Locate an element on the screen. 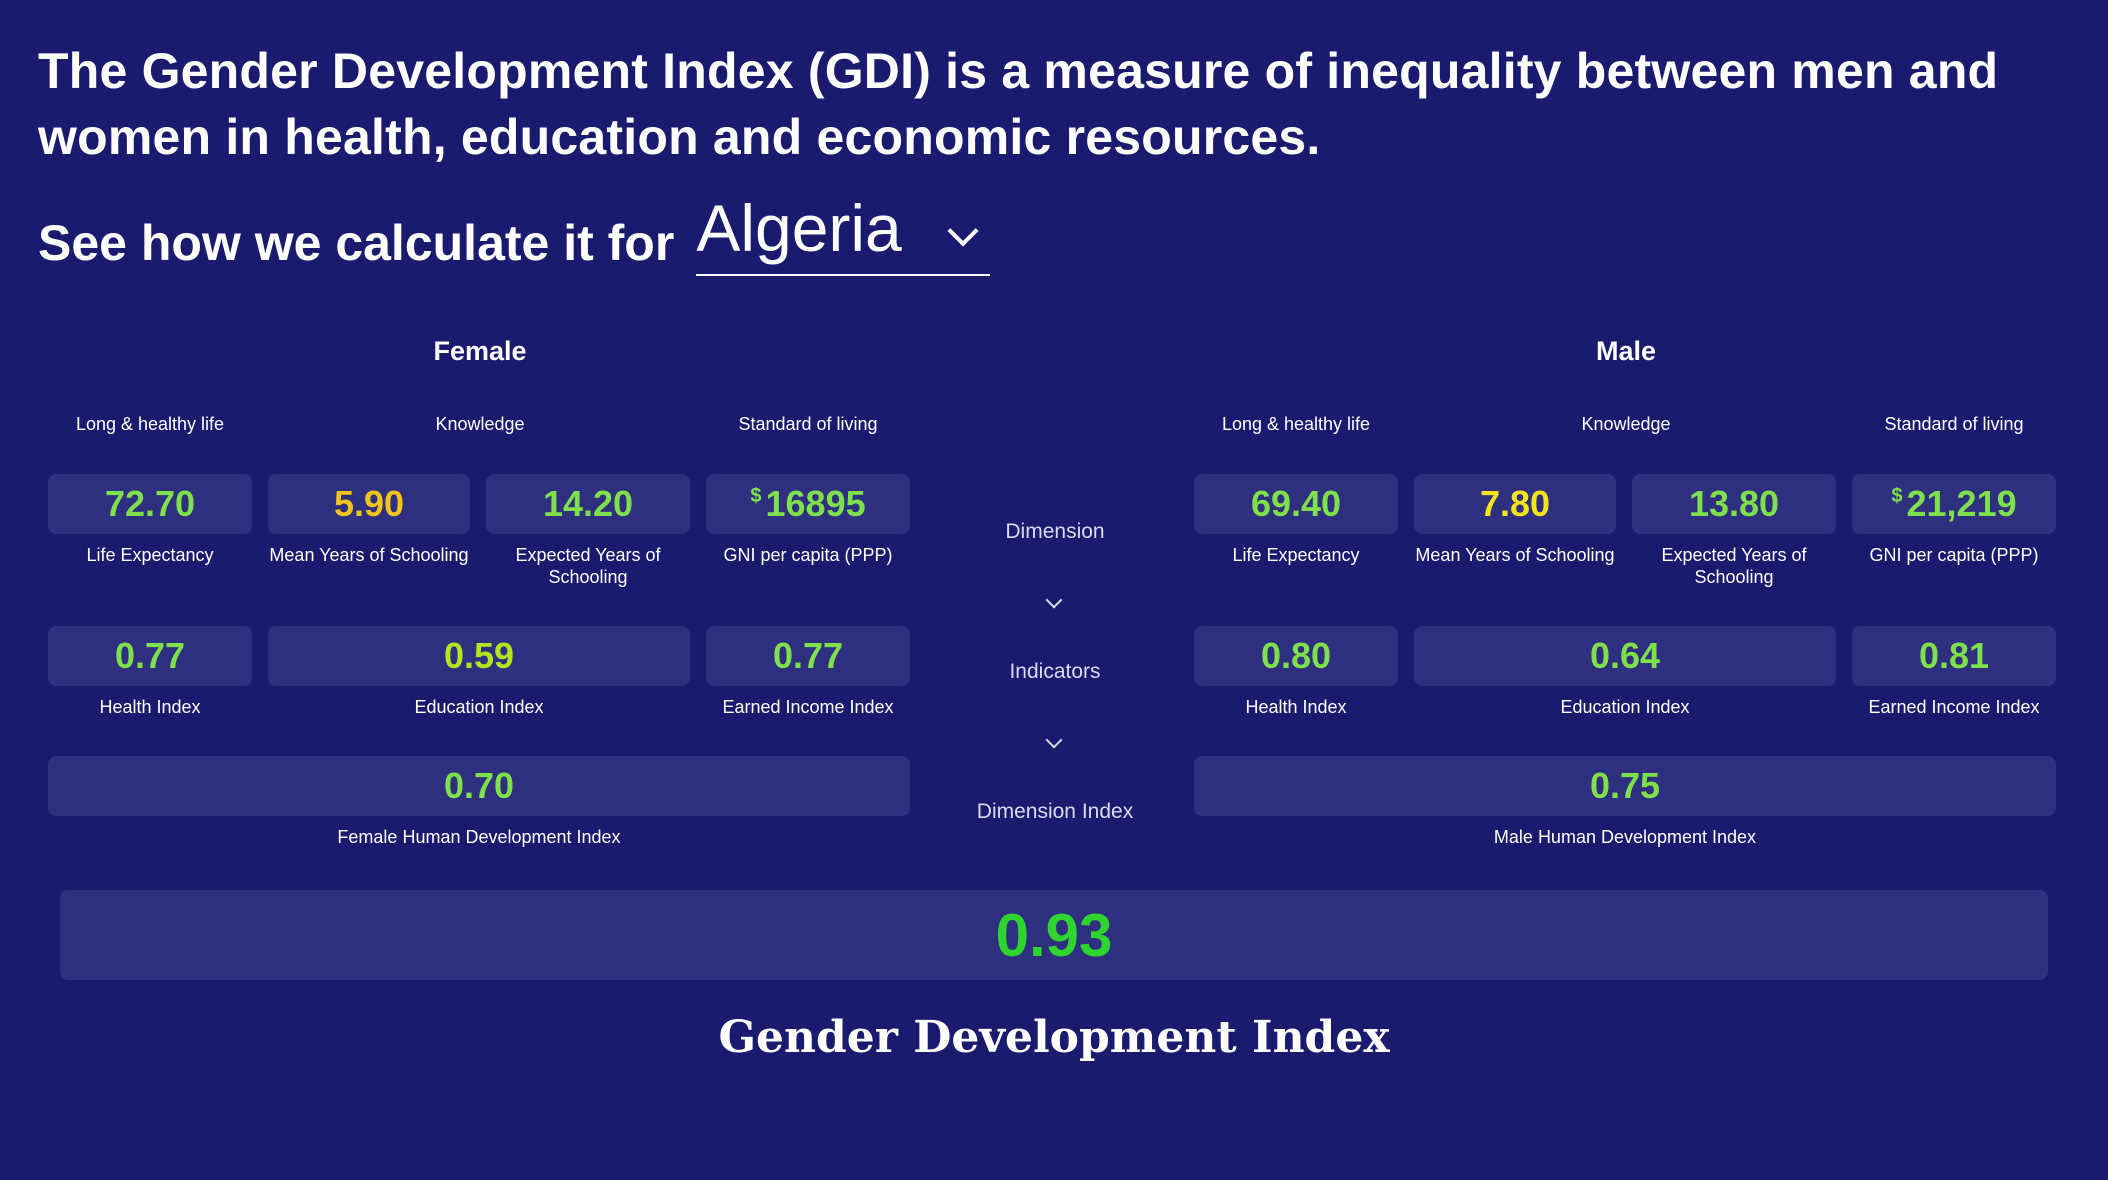 This screenshot has width=2108, height=1180. country-name: Algeria is located at coordinates (799, 228).